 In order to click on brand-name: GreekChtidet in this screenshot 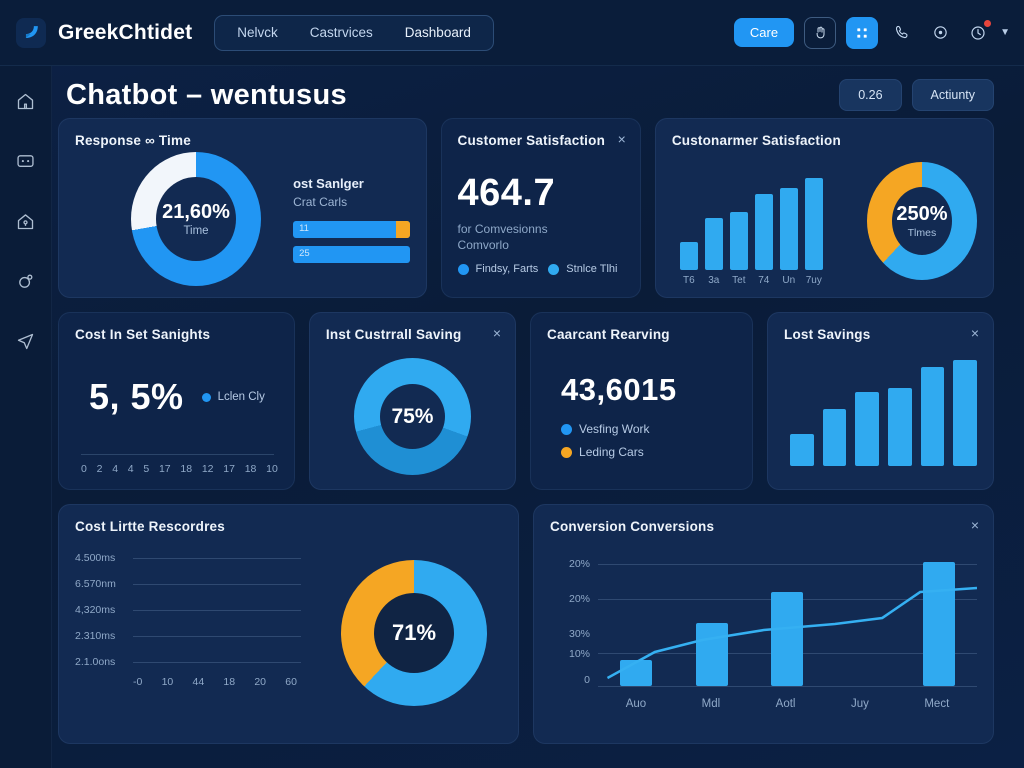, I will do `click(125, 32)`.